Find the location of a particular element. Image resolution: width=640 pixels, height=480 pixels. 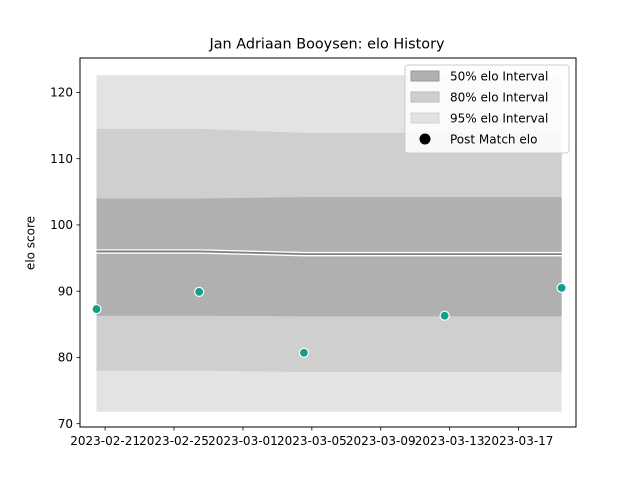

mean-elo-line is located at coordinates (329, 252).